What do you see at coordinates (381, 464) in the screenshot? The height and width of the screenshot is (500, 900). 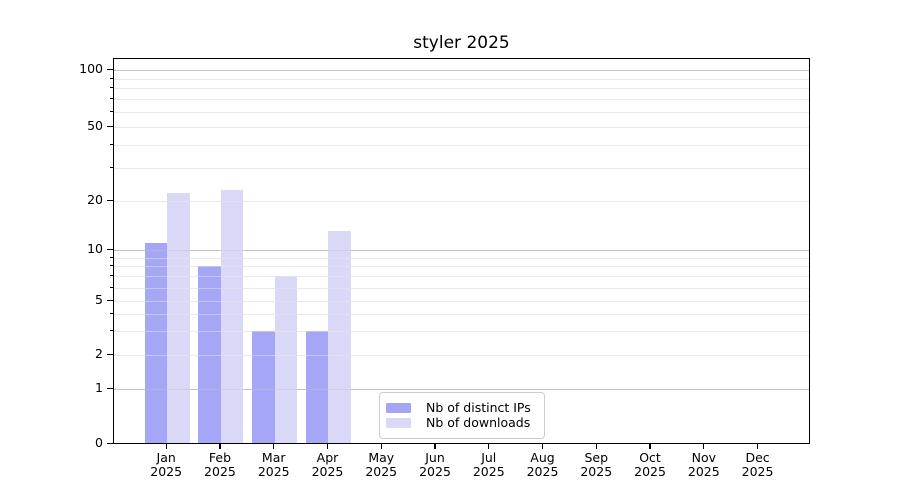 I see `x-tick-label: May 2025` at bounding box center [381, 464].